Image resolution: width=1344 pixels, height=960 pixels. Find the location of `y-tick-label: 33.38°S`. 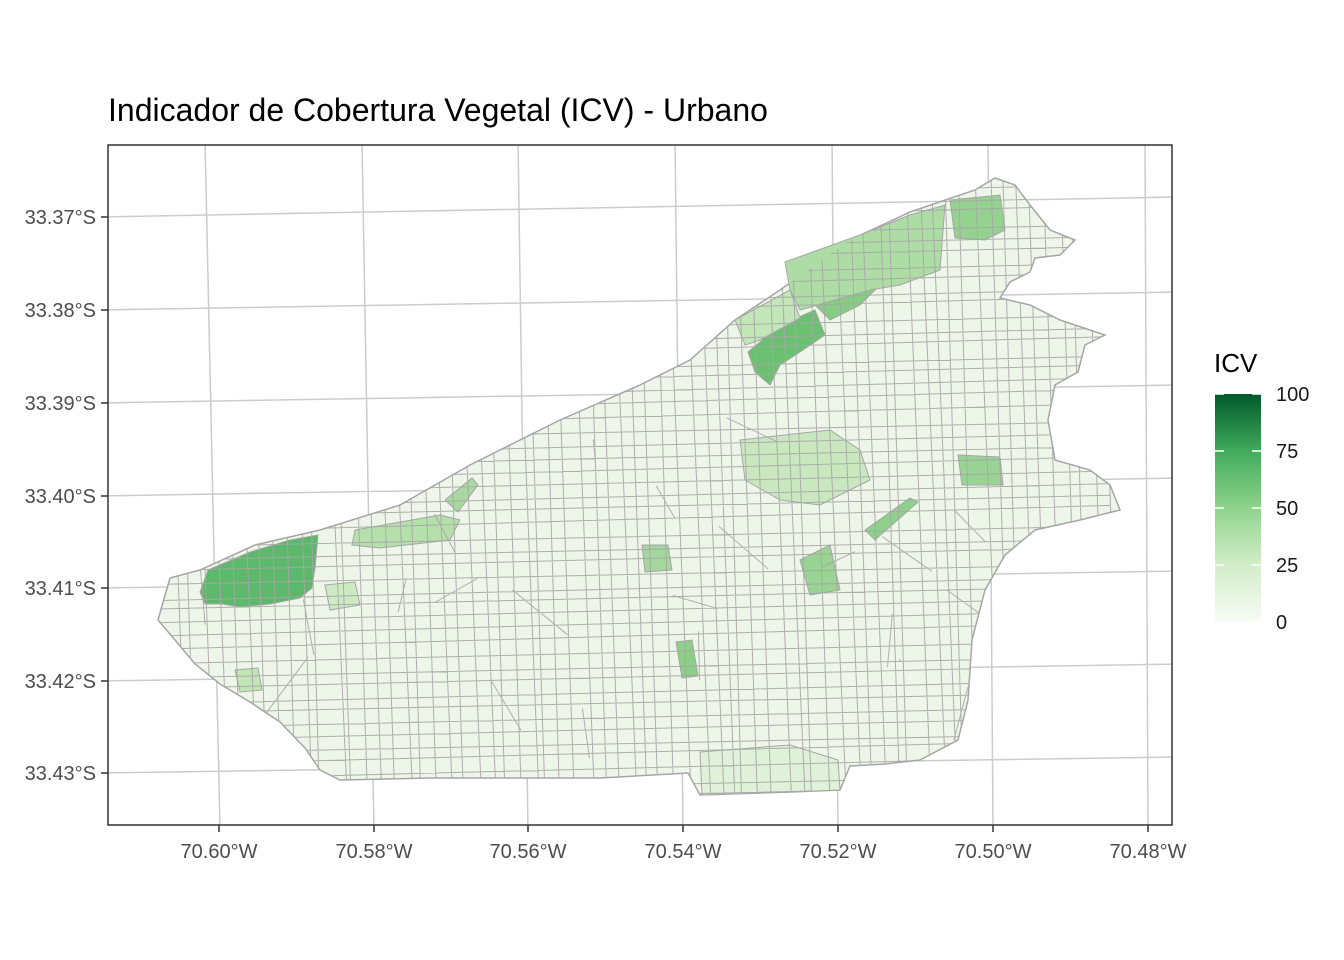

y-tick-label: 33.38°S is located at coordinates (60, 311).